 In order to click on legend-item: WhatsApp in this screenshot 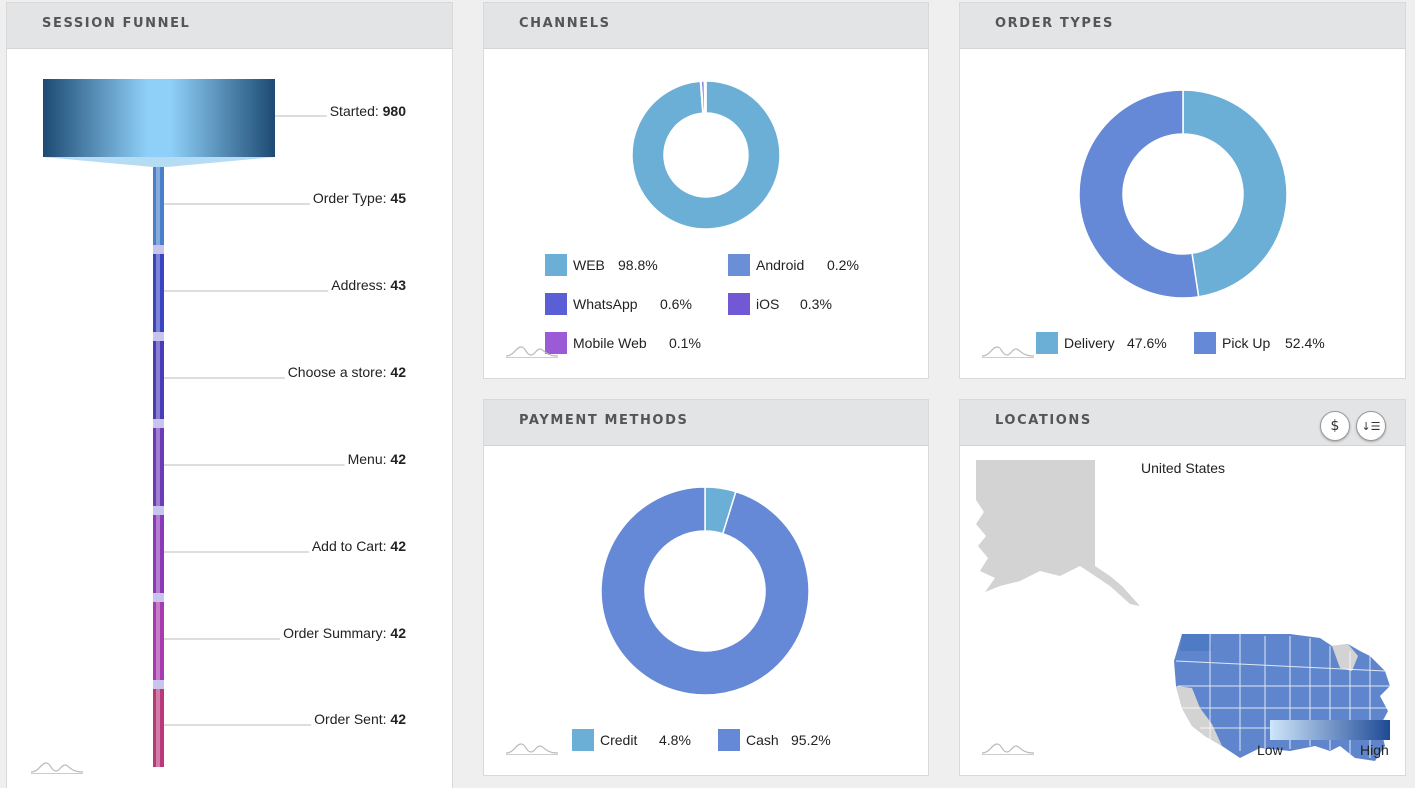, I will do `click(591, 304)`.